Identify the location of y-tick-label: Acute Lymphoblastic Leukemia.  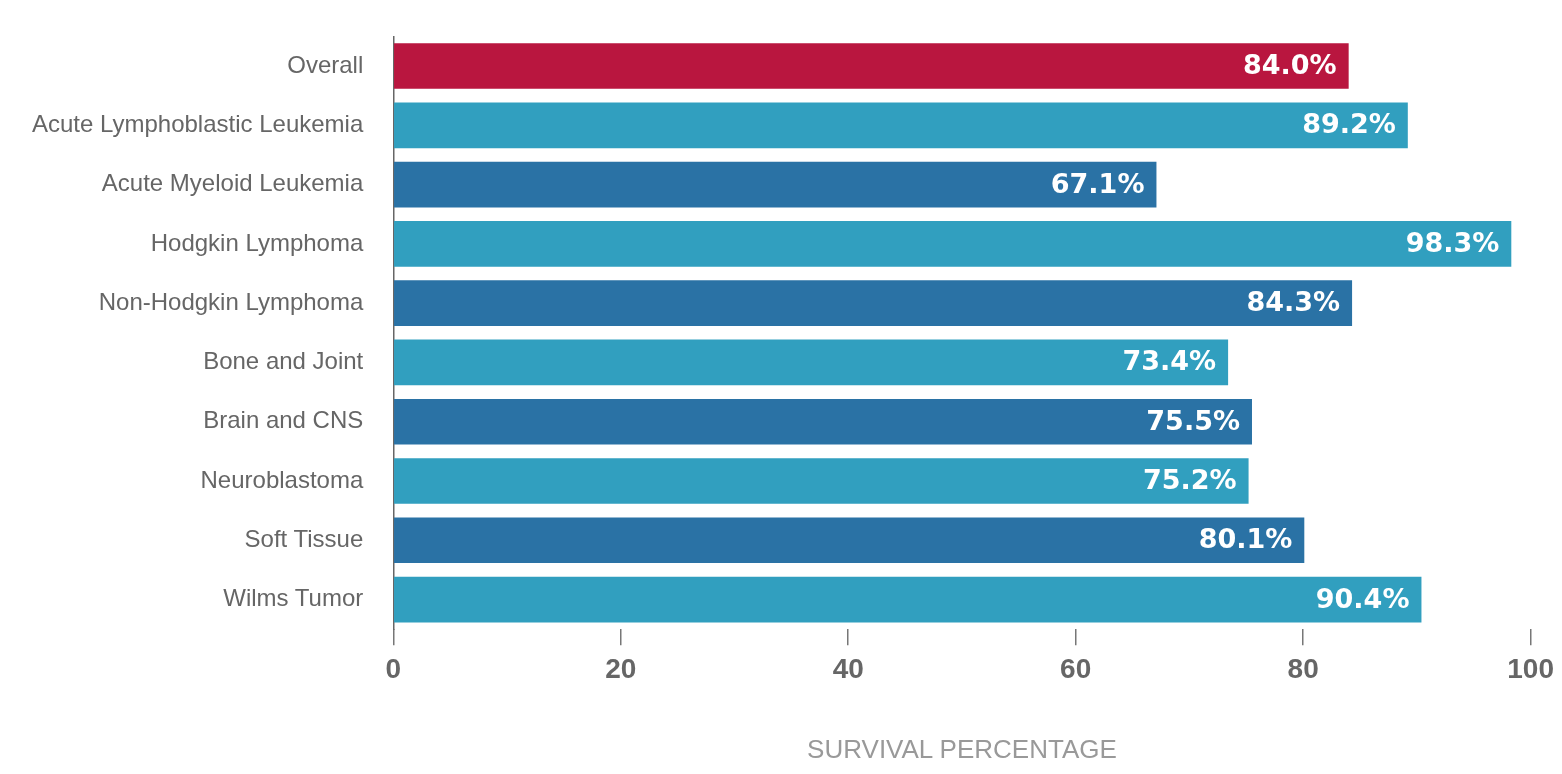
(197, 123).